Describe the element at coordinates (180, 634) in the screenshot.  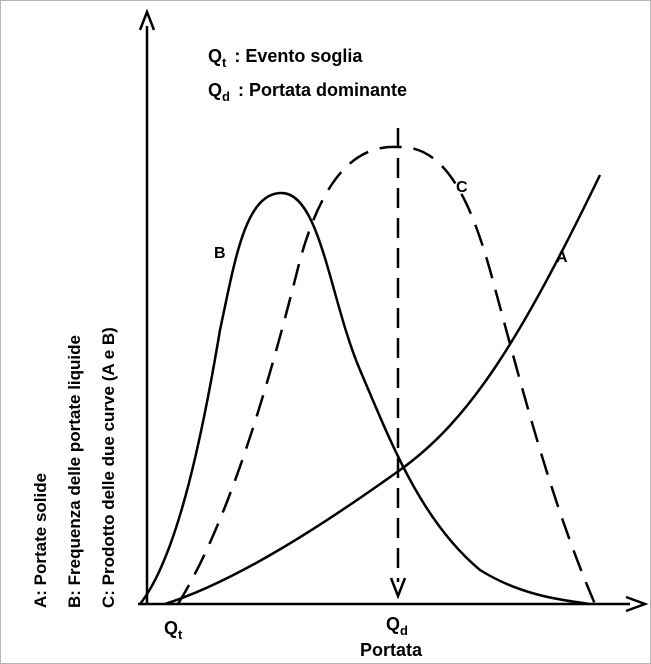
I see `x-tick-qt-sub: t` at that location.